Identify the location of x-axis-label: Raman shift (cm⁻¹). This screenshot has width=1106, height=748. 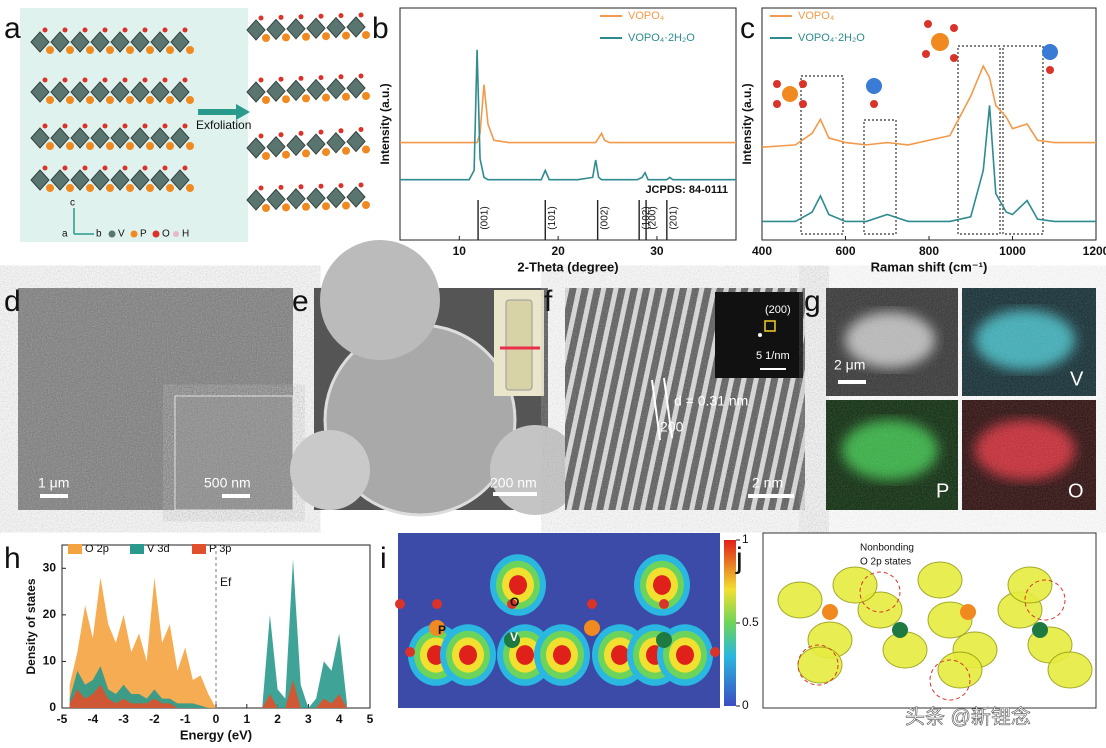
(929, 266).